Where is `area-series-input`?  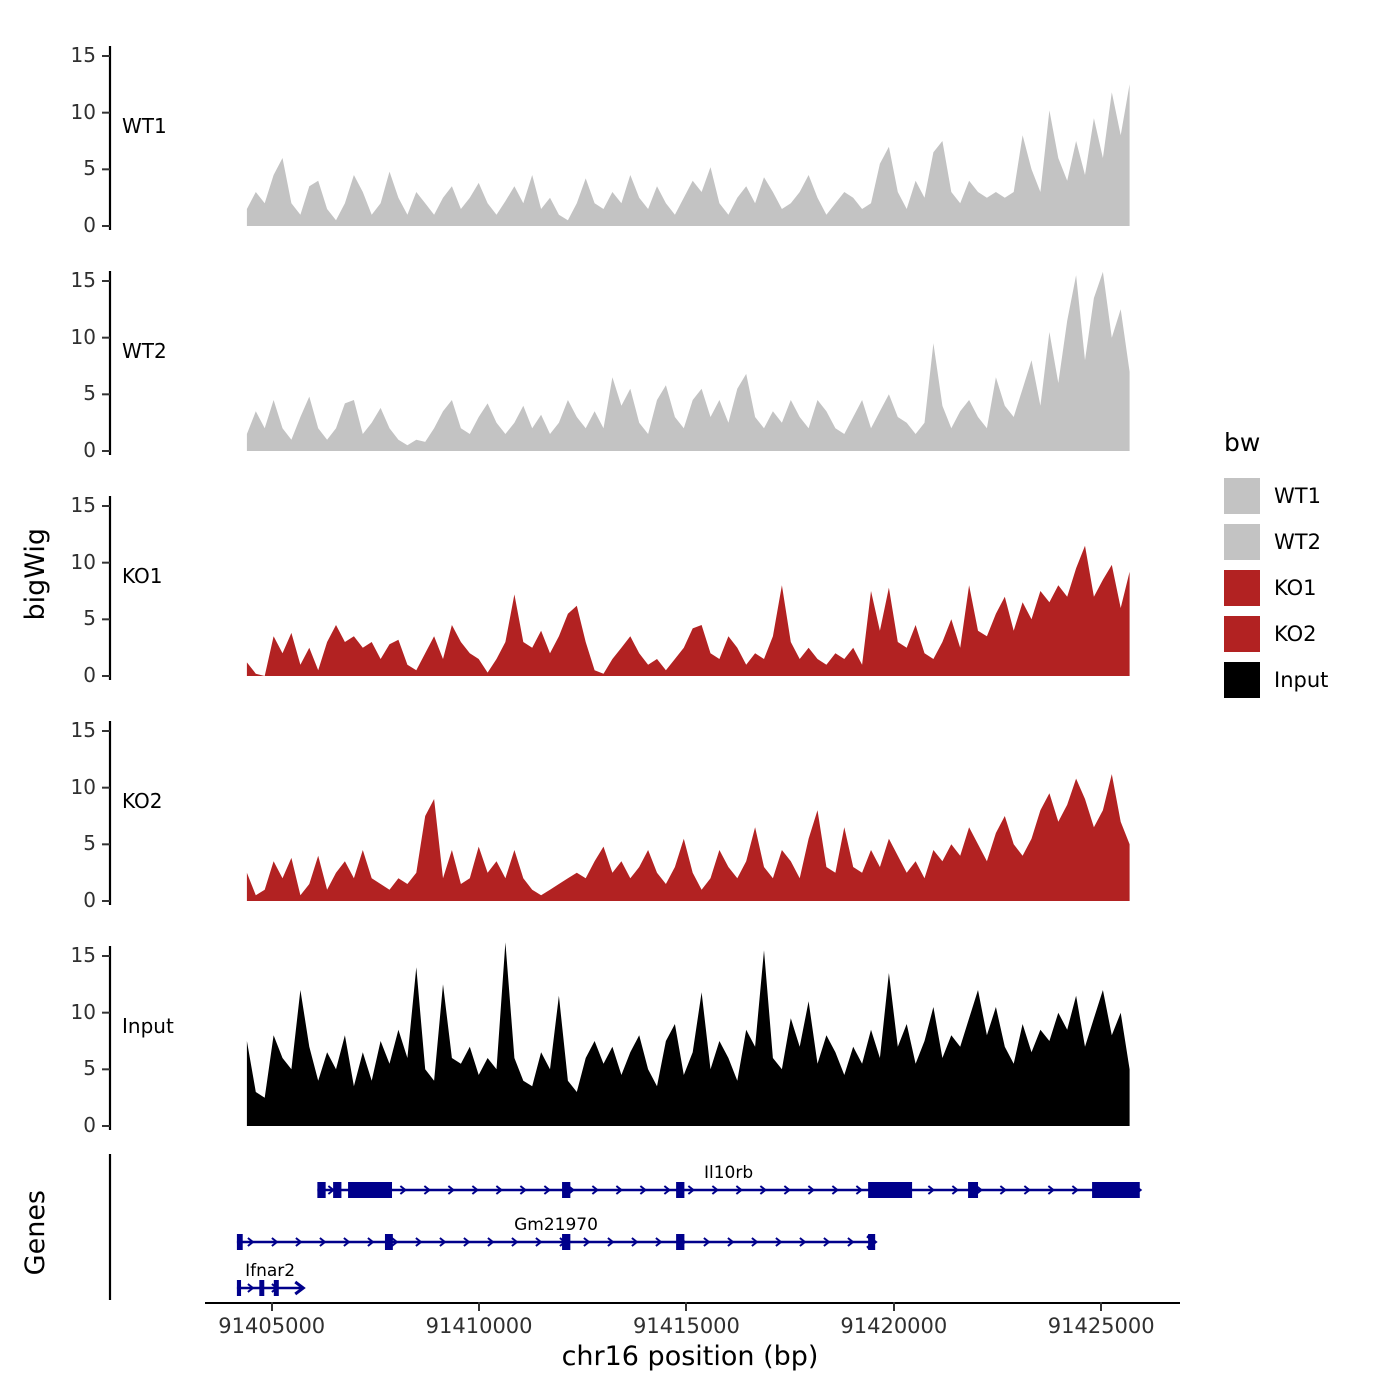 area-series-input is located at coordinates (688, 1034).